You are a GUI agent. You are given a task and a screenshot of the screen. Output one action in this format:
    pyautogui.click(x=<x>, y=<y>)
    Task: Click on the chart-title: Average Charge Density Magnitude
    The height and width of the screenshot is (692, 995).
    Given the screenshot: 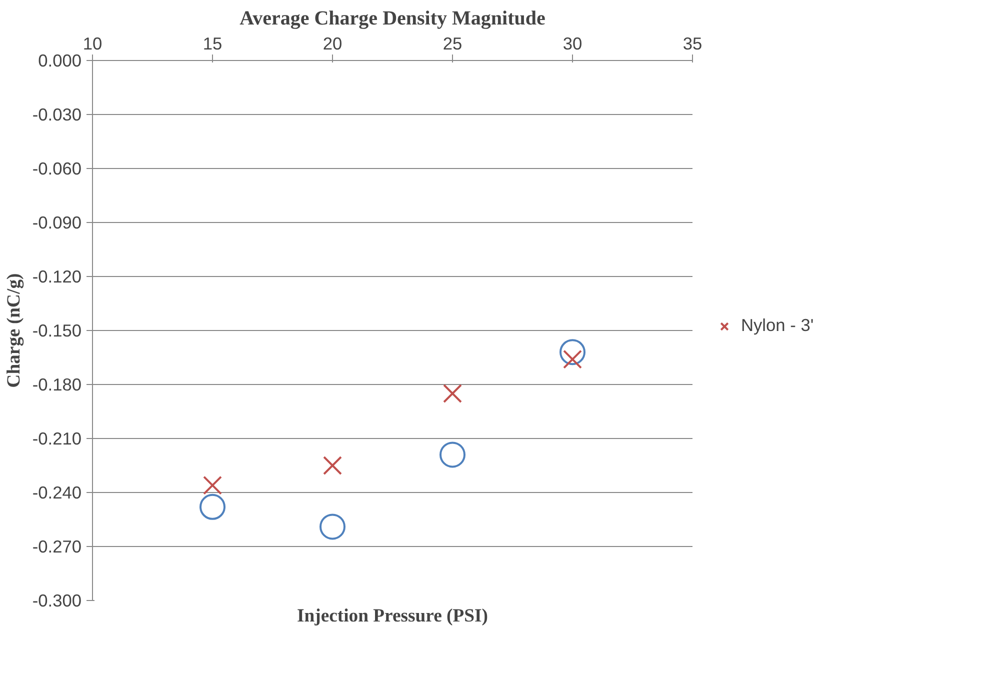 What is the action you would take?
    pyautogui.click(x=393, y=19)
    